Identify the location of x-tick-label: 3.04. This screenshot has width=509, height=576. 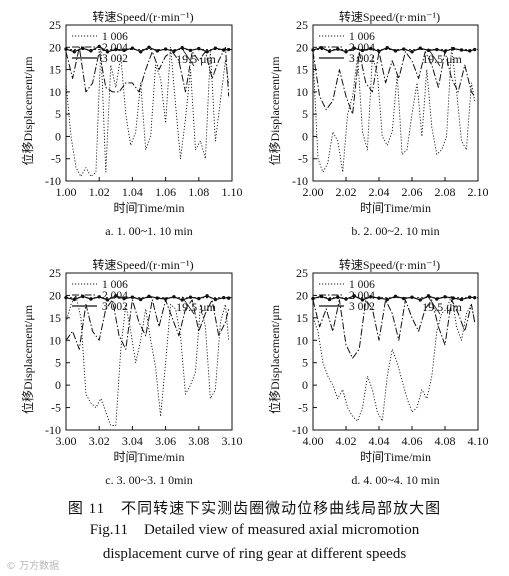
(132, 441).